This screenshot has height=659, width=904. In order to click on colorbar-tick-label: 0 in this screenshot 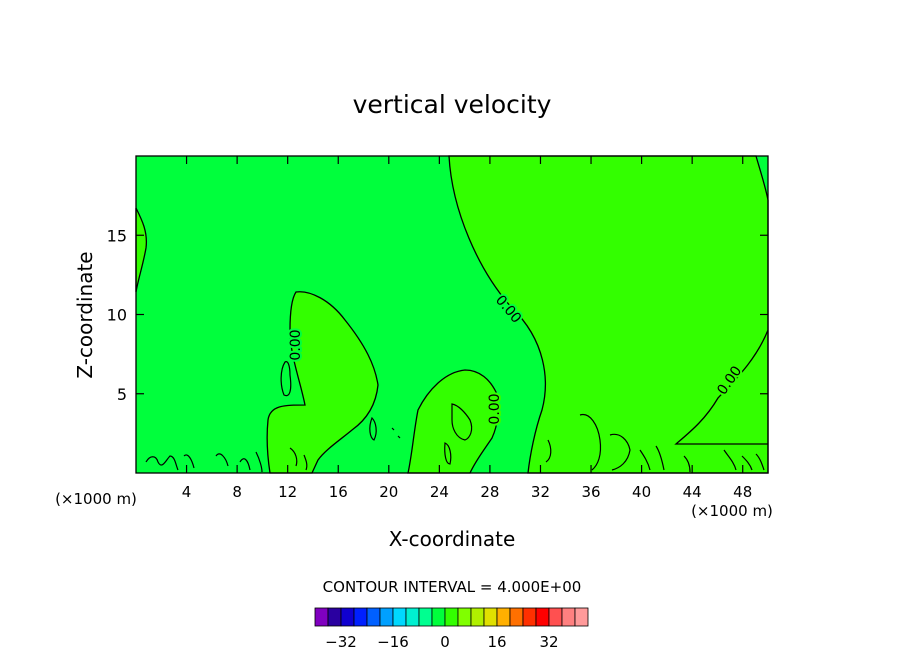, I will do `click(445, 642)`.